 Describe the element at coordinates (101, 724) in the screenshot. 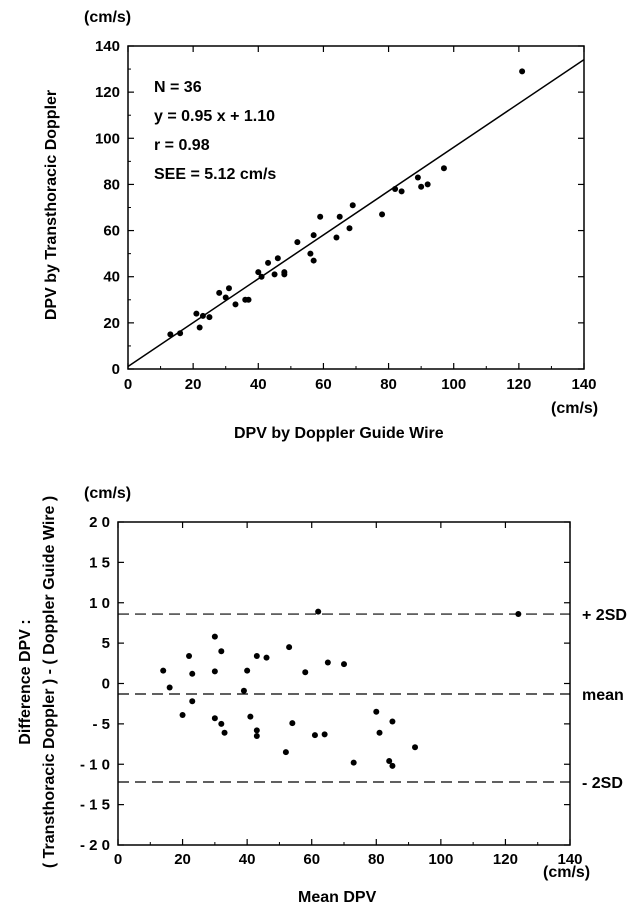

I see `y-tick-label: - 5` at that location.